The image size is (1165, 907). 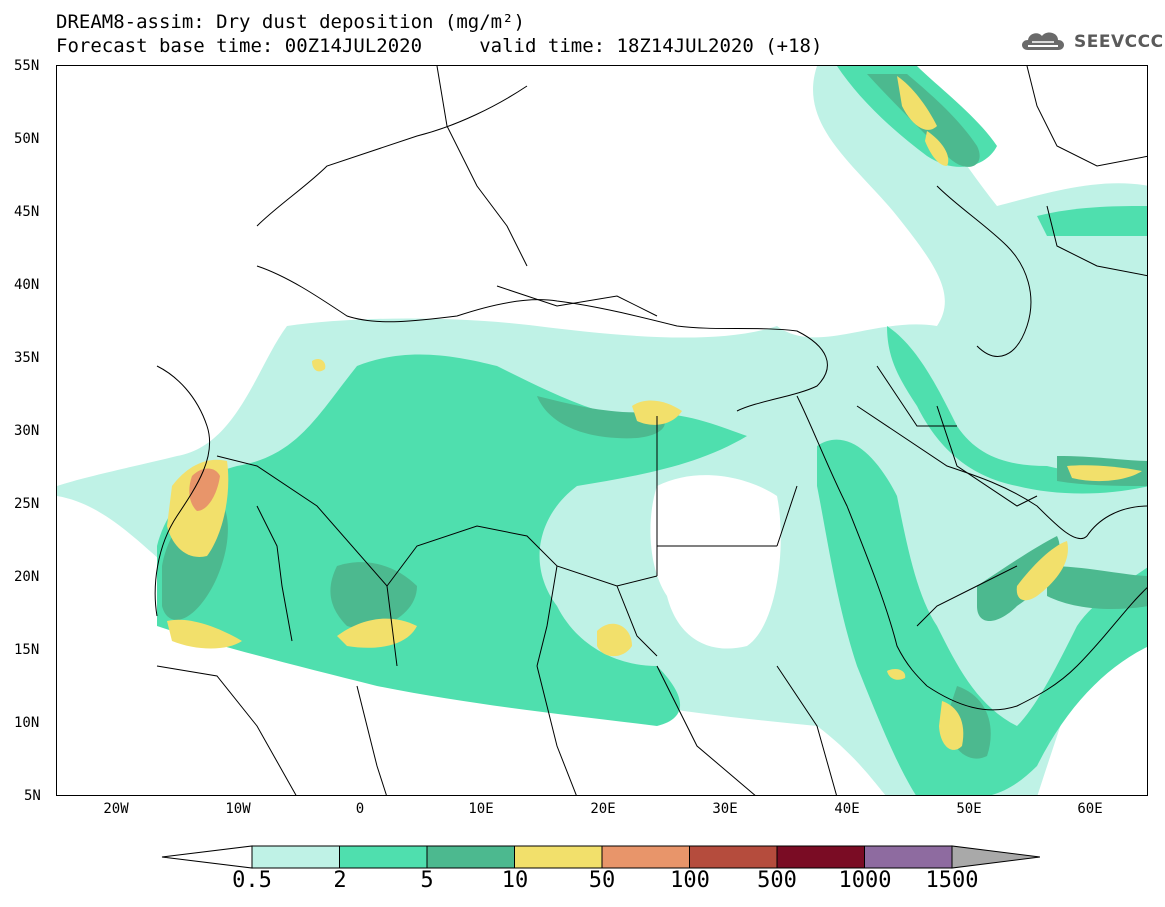 What do you see at coordinates (27, 212) in the screenshot?
I see `lat-label-45n: 45N` at bounding box center [27, 212].